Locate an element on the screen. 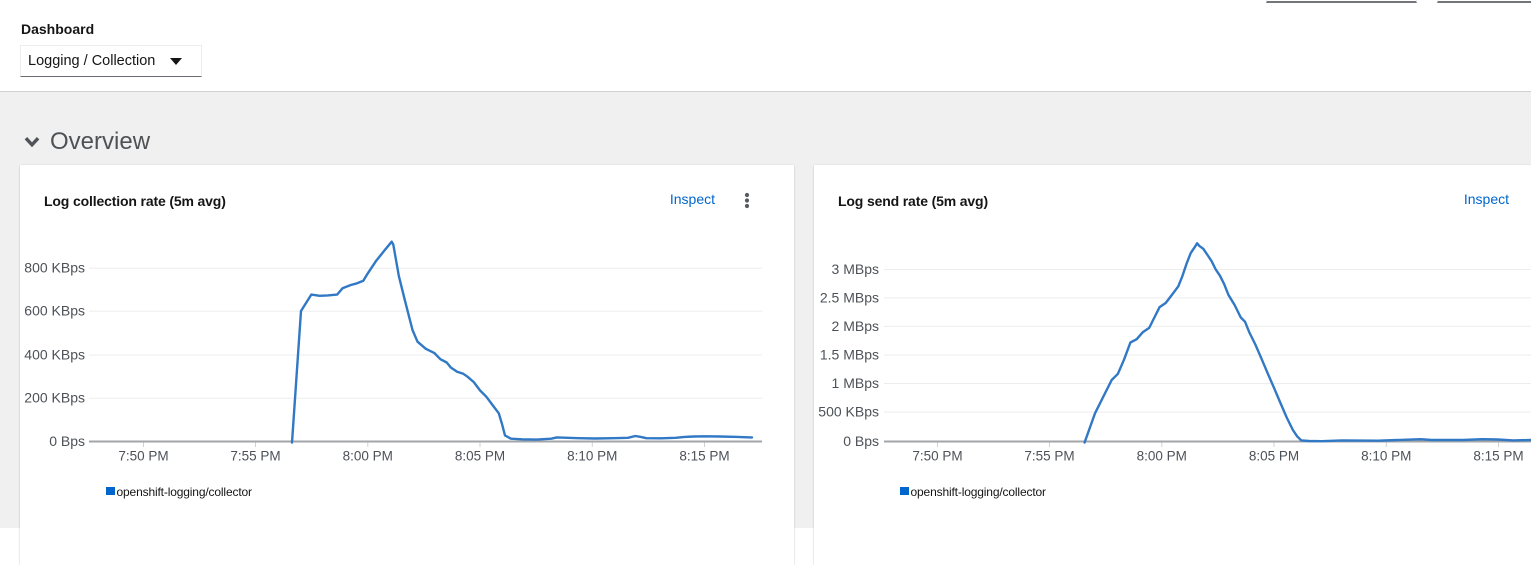 This screenshot has width=1531, height=565. svg-text: 200 KBps is located at coordinates (54, 398).